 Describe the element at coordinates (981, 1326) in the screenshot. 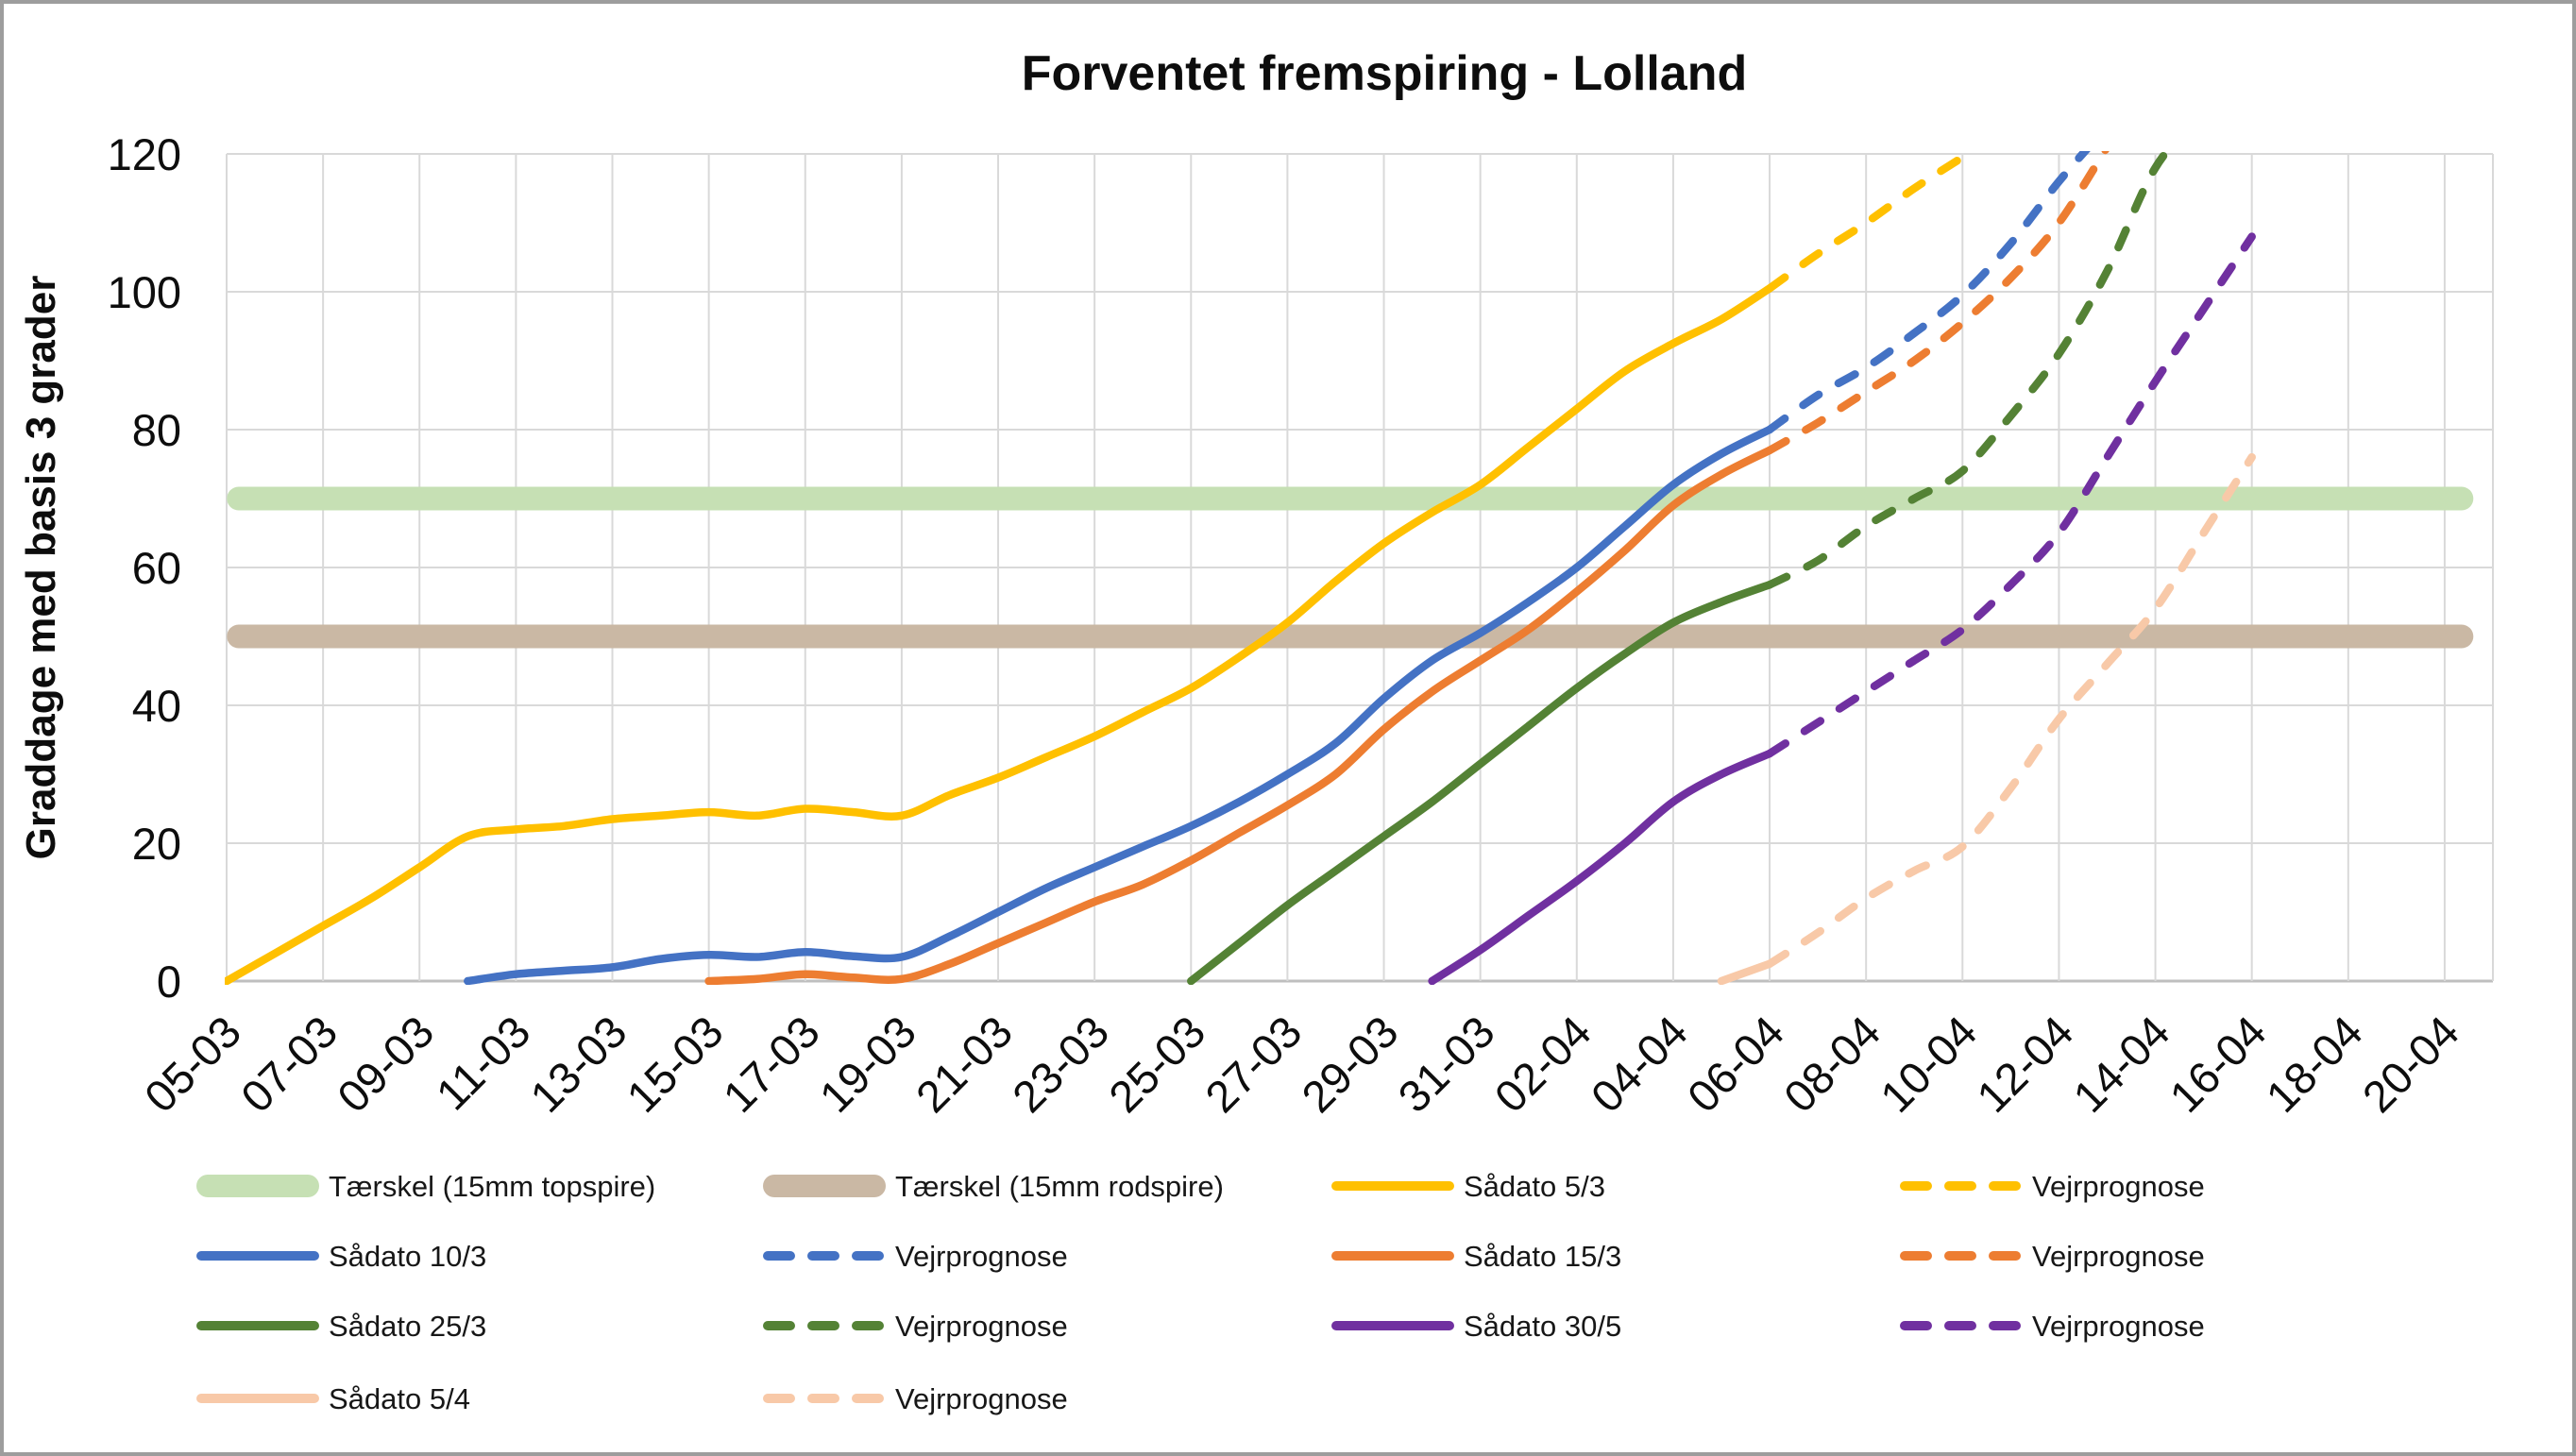

I see `legend-label-vejrprognose-25-3: Vejrprognose` at that location.